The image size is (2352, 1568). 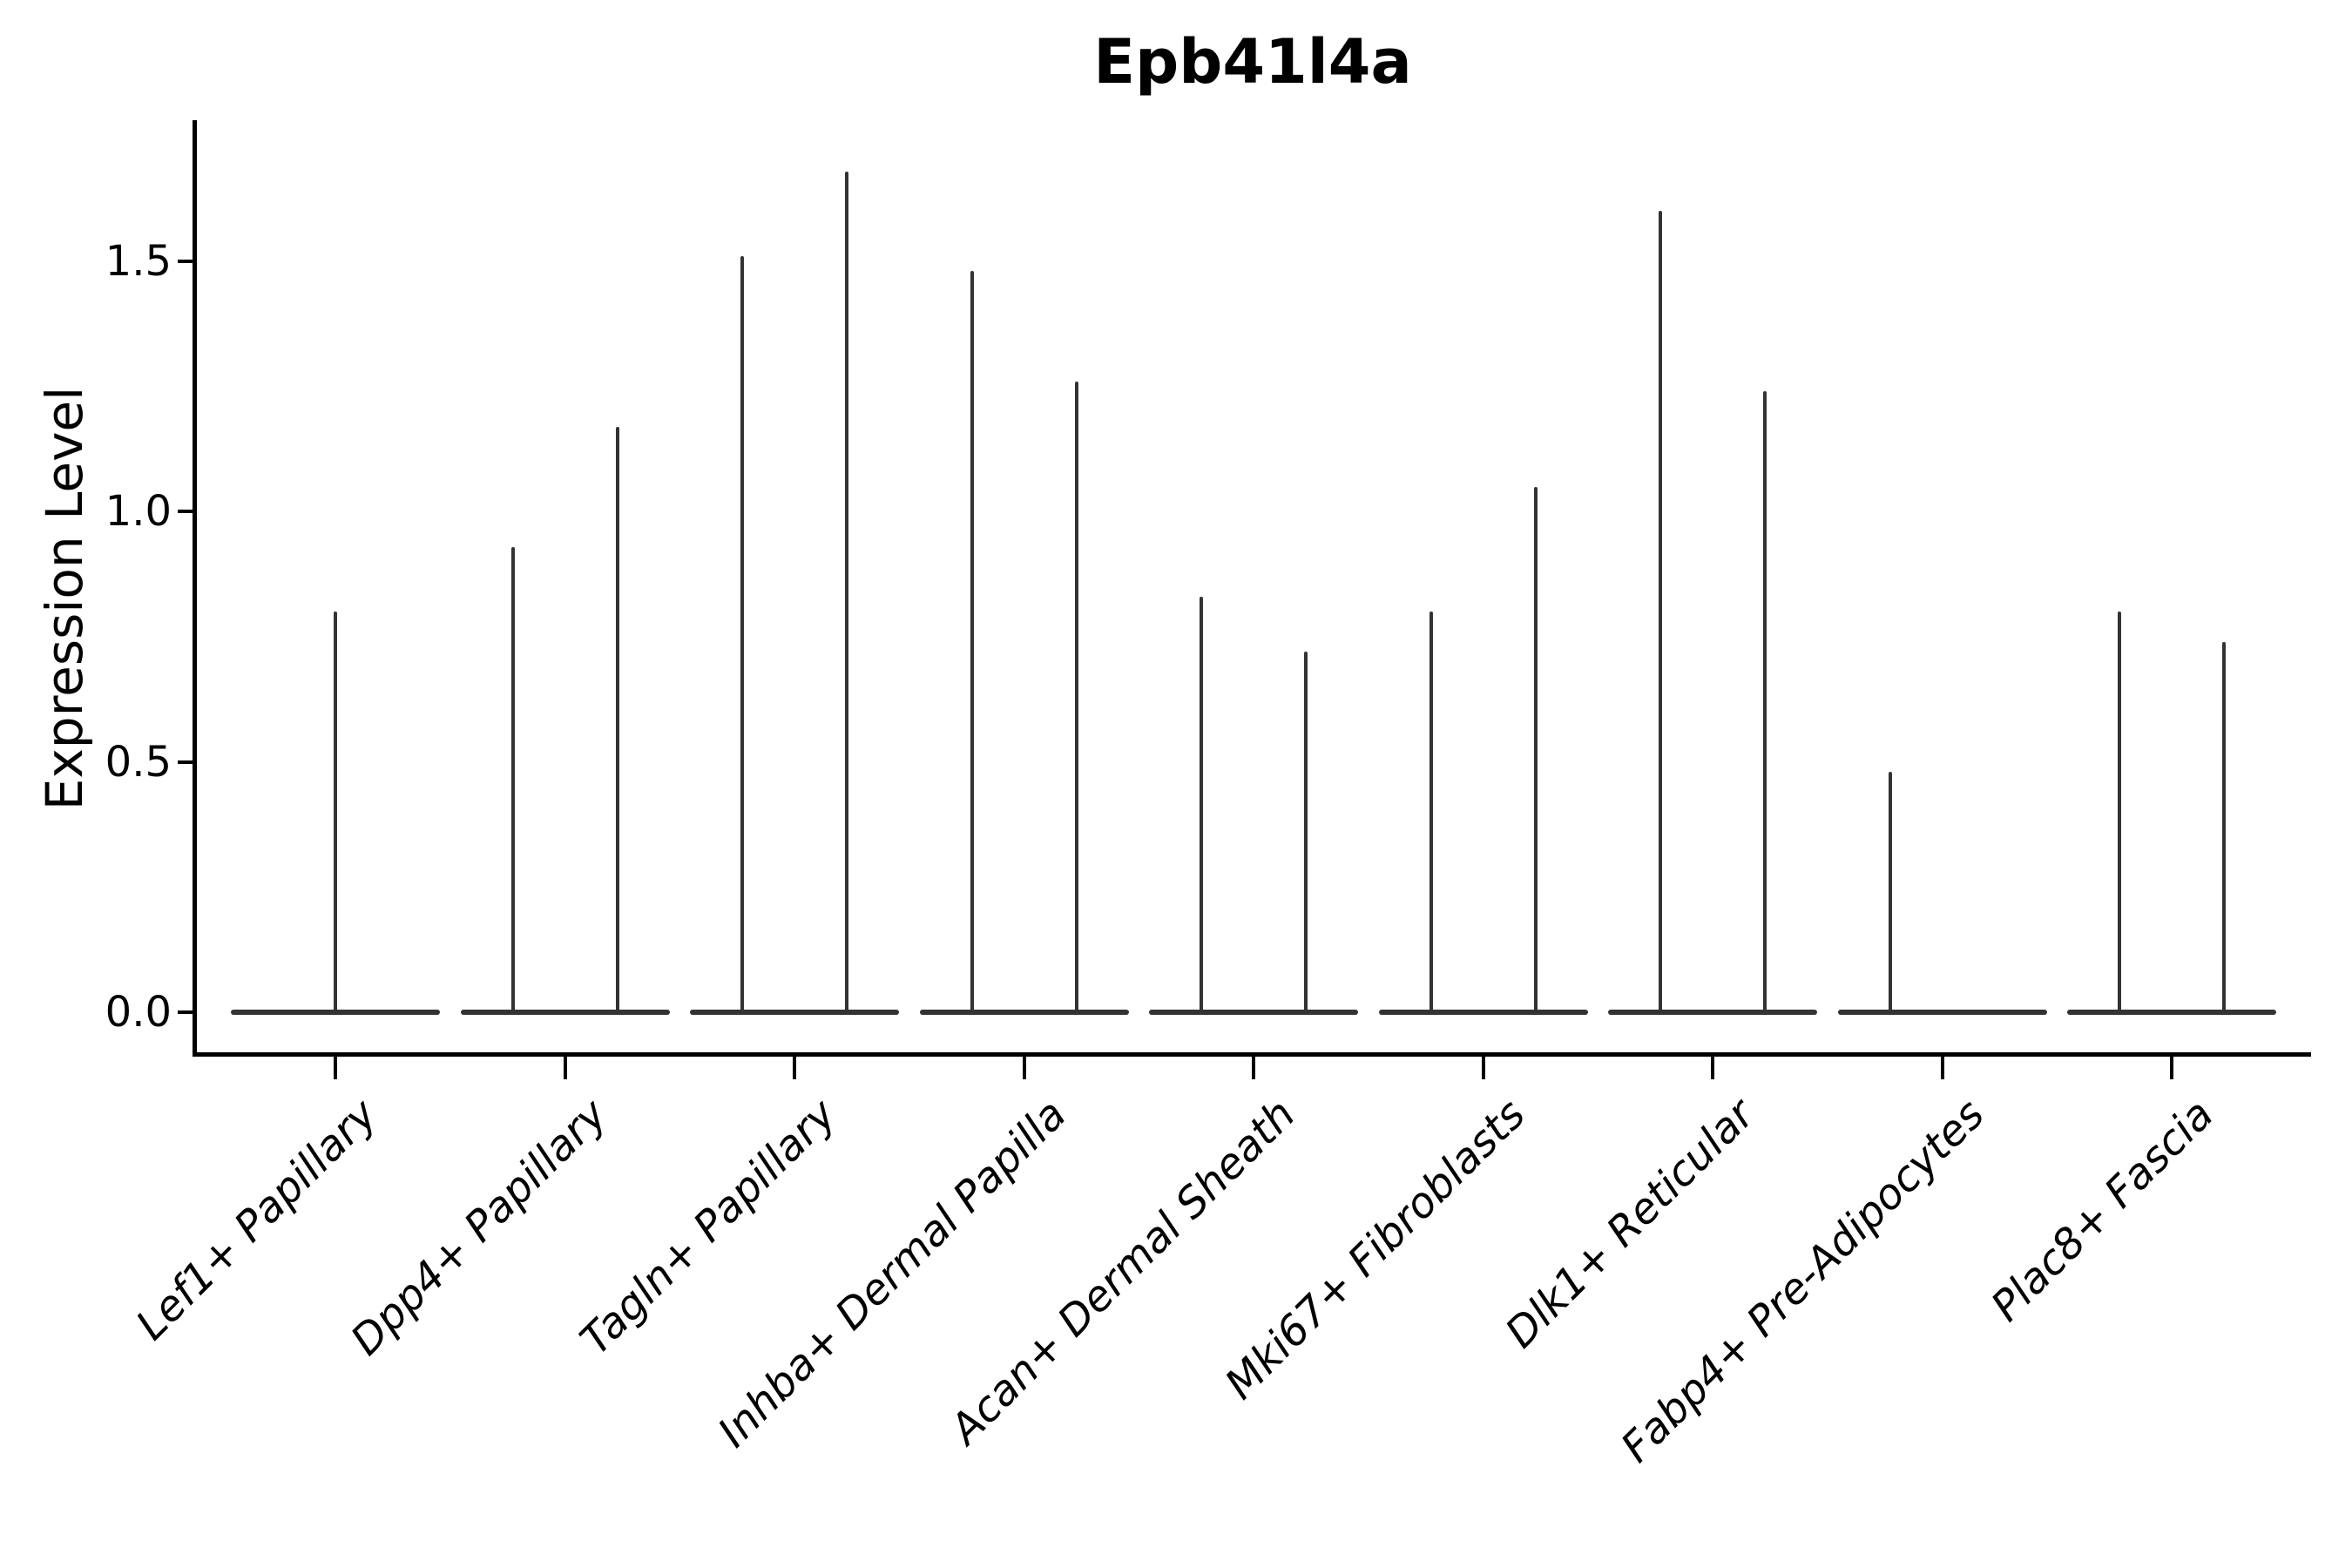 What do you see at coordinates (138, 261) in the screenshot?
I see `y-tick-label: 1.5` at bounding box center [138, 261].